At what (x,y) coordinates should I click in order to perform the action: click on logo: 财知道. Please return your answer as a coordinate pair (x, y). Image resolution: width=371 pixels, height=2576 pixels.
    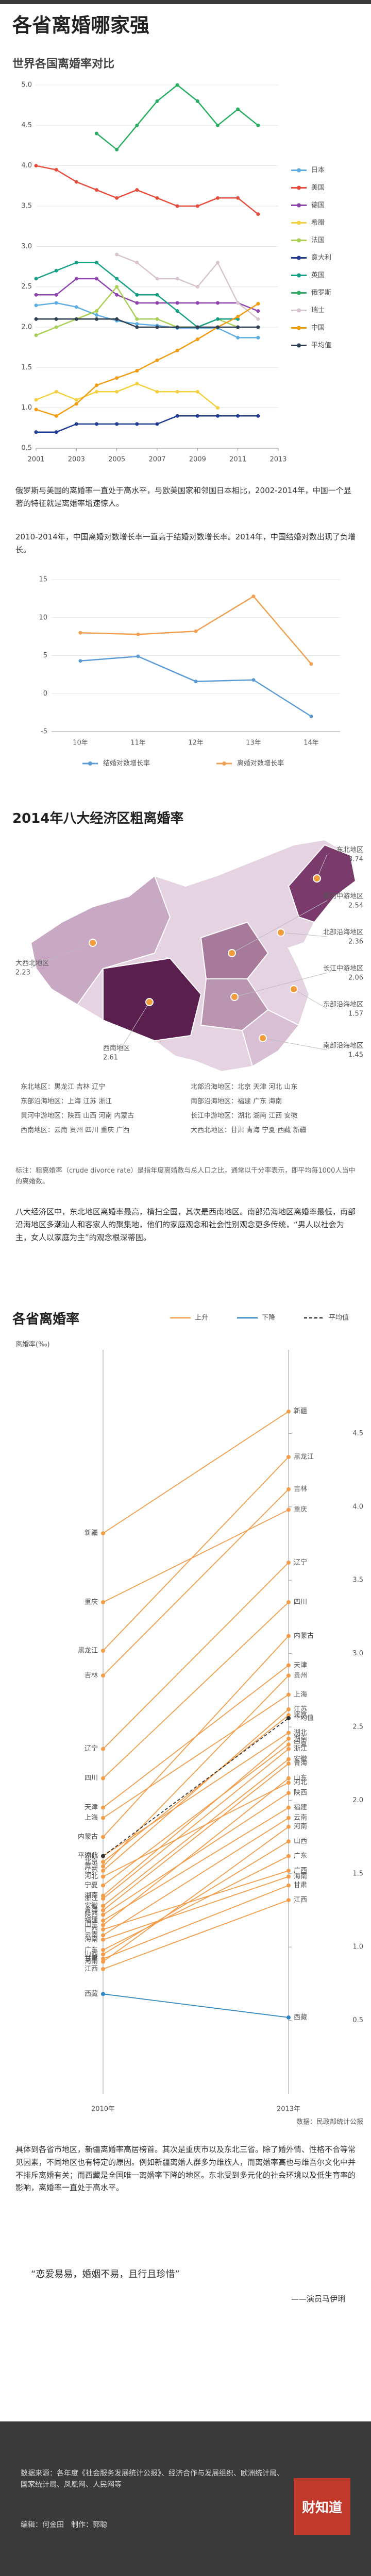
    Looking at the image, I should click on (322, 2506).